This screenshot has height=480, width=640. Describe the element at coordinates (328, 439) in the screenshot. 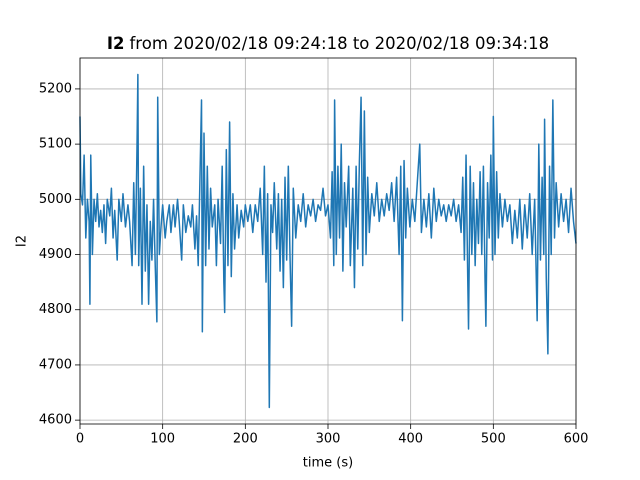

I see `x-tick-label: 300` at that location.